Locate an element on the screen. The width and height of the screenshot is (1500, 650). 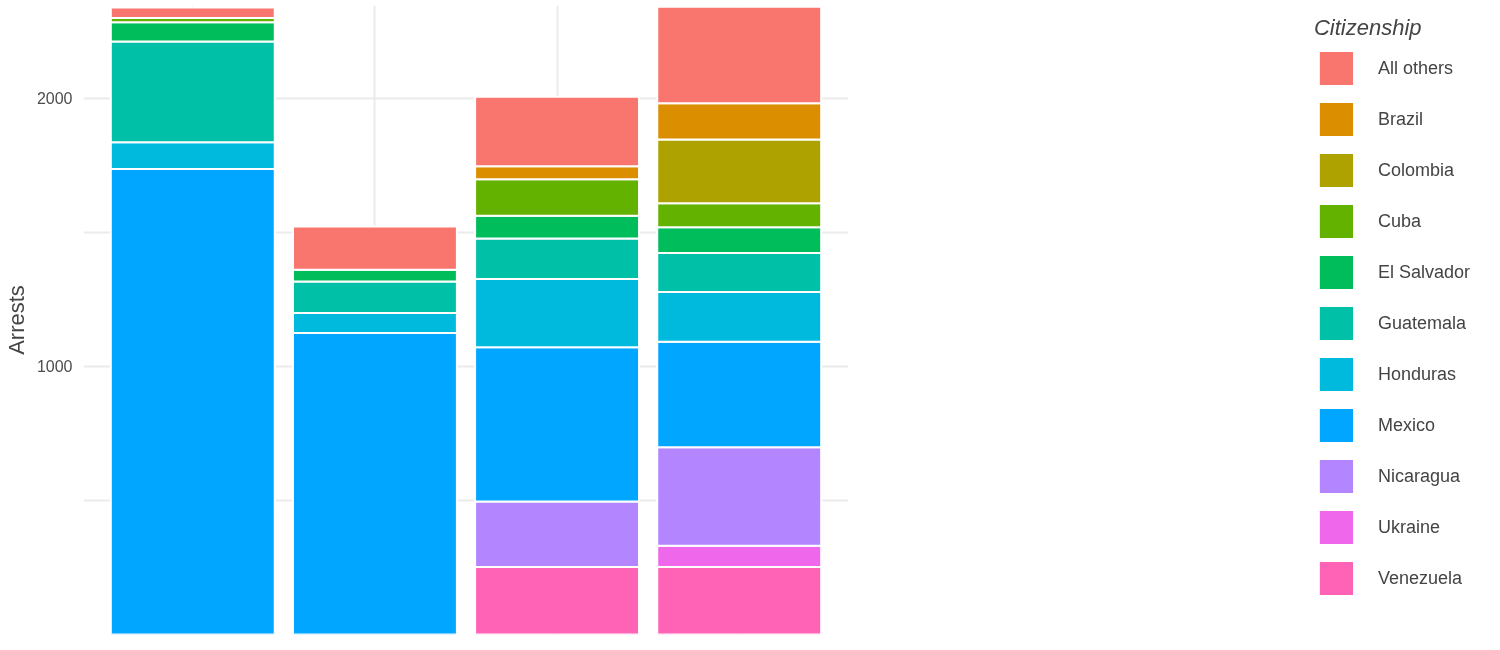
legend-title: Citizenship is located at coordinates (1368, 28).